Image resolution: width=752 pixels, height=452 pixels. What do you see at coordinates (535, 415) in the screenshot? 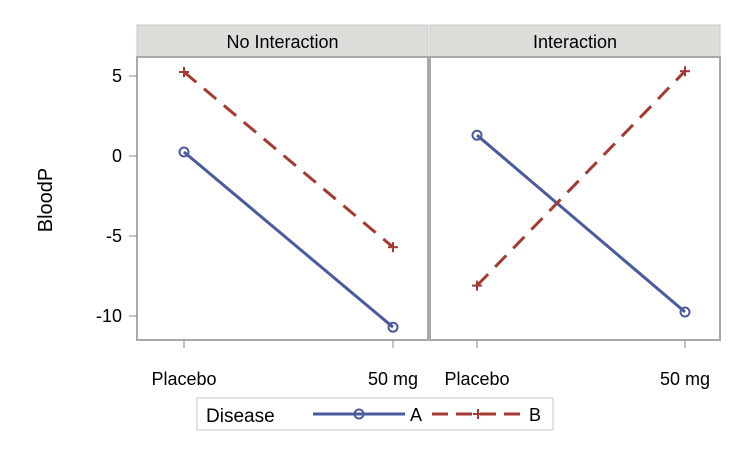
I see `legend-entry-B: B` at bounding box center [535, 415].